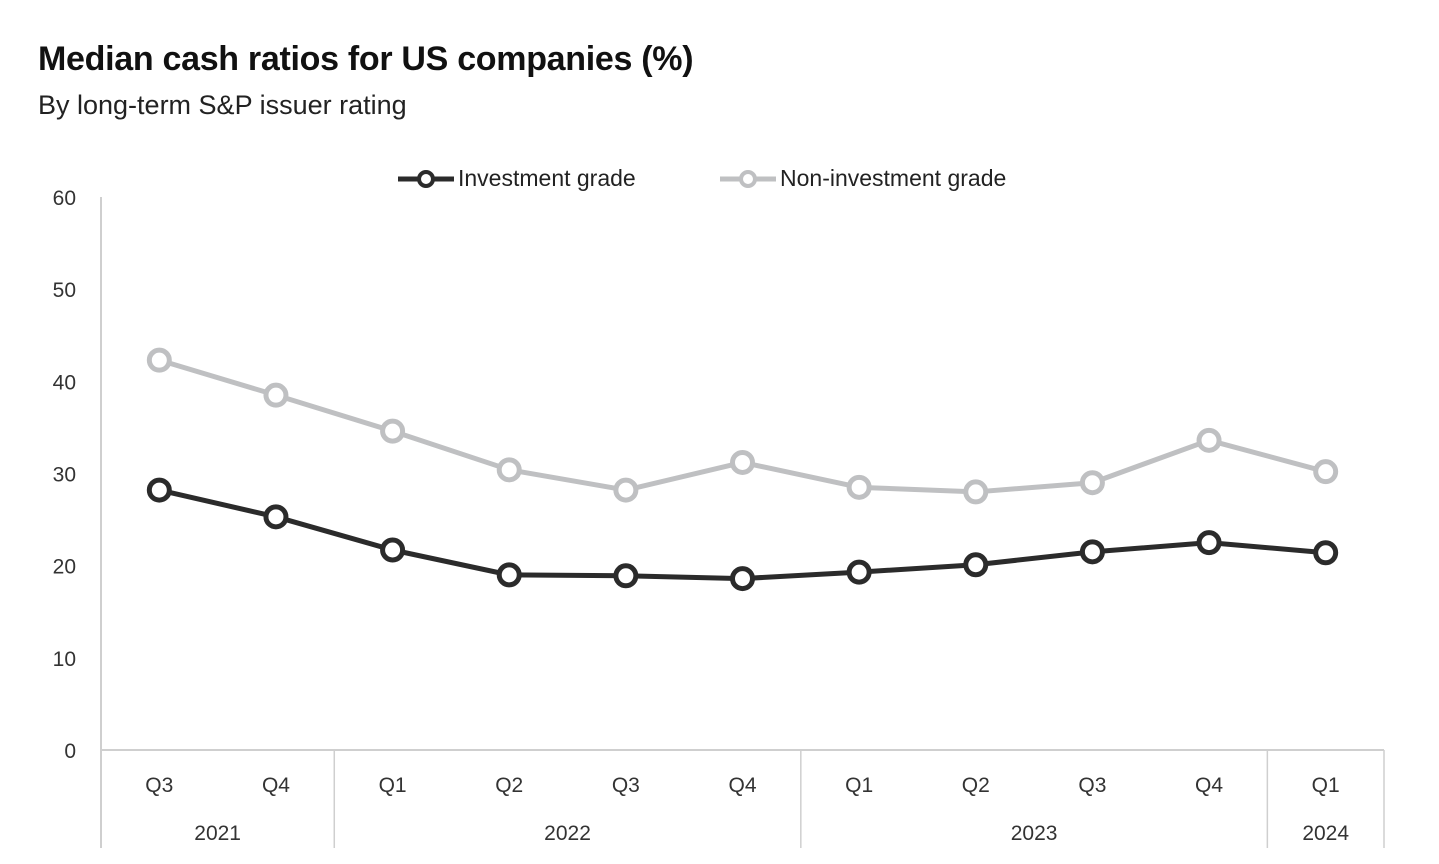  What do you see at coordinates (1325, 833) in the screenshot?
I see `year-group-label: 2024` at bounding box center [1325, 833].